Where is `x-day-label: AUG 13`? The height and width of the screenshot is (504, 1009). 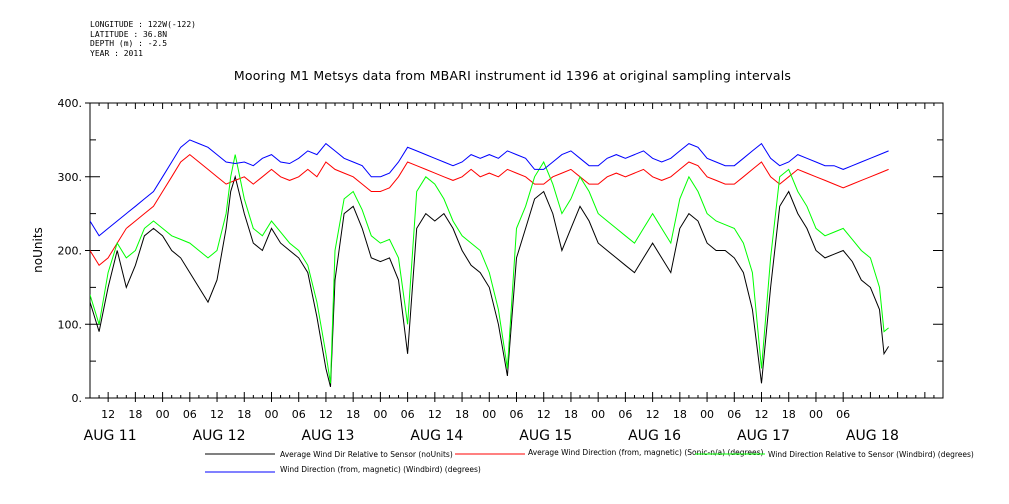 x-day-label: AUG 13 is located at coordinates (327, 436).